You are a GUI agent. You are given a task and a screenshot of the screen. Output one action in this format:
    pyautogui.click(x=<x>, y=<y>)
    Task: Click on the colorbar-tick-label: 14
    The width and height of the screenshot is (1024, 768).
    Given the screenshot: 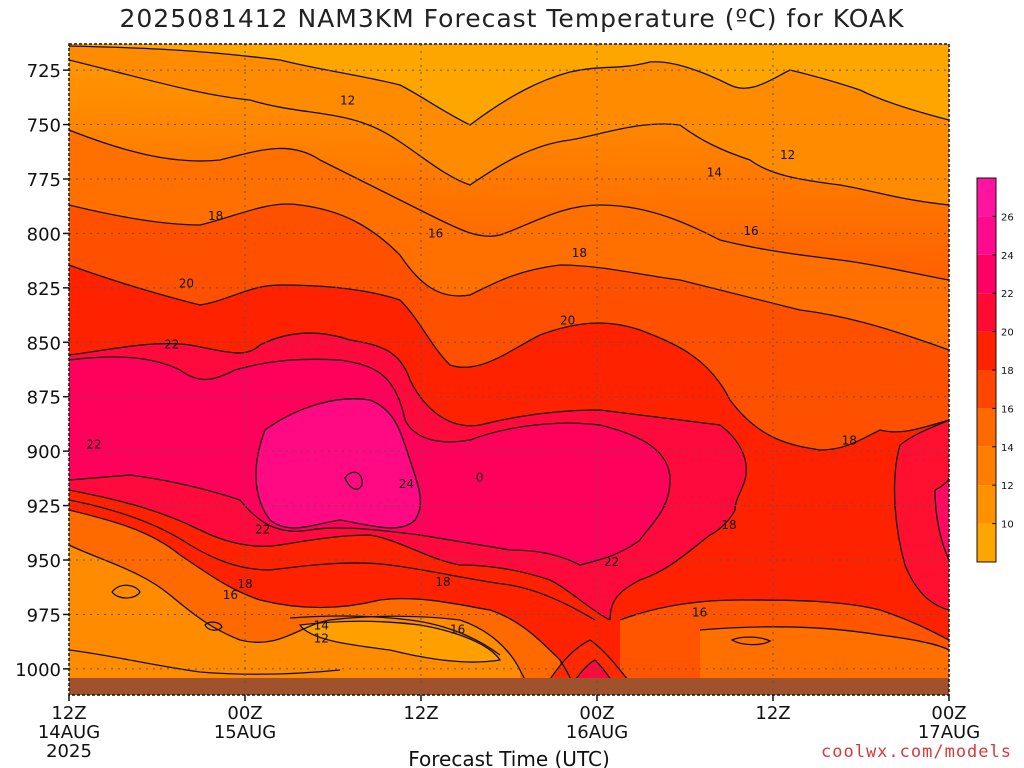 What is the action you would take?
    pyautogui.click(x=1007, y=448)
    